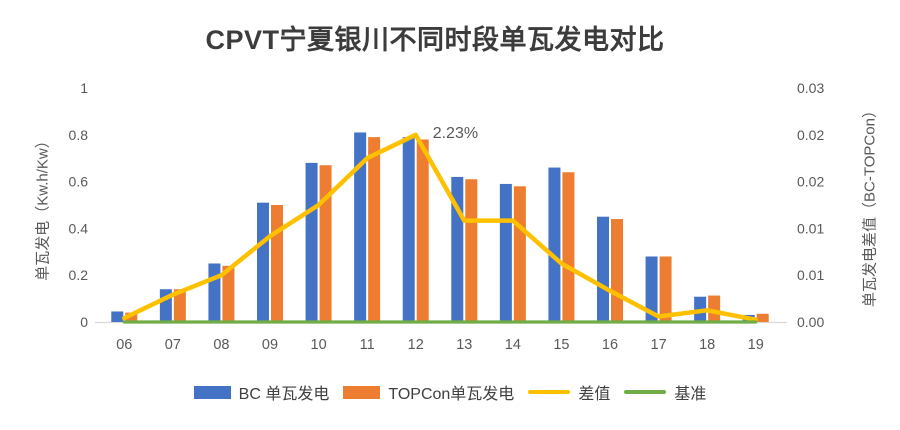 The width and height of the screenshot is (900, 430). I want to click on legend-label-topcon: TOPCon单瓦发电, so click(451, 394).